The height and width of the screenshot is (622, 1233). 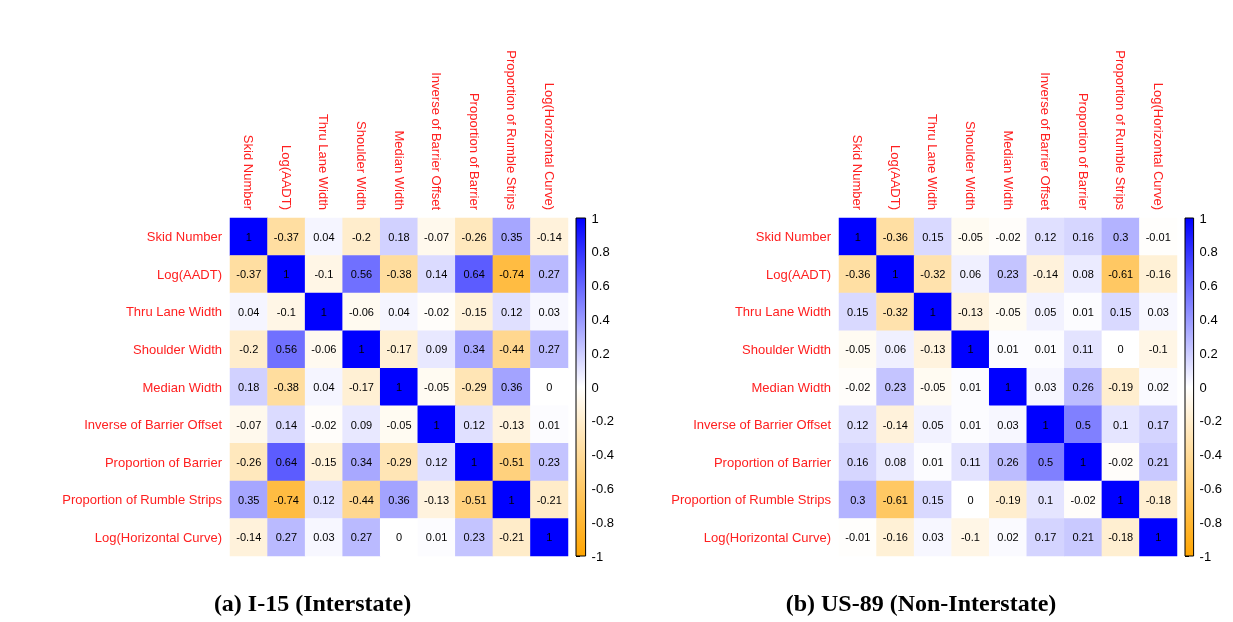 What do you see at coordinates (1121, 537) in the screenshot?
I see `data-label: -0.18` at bounding box center [1121, 537].